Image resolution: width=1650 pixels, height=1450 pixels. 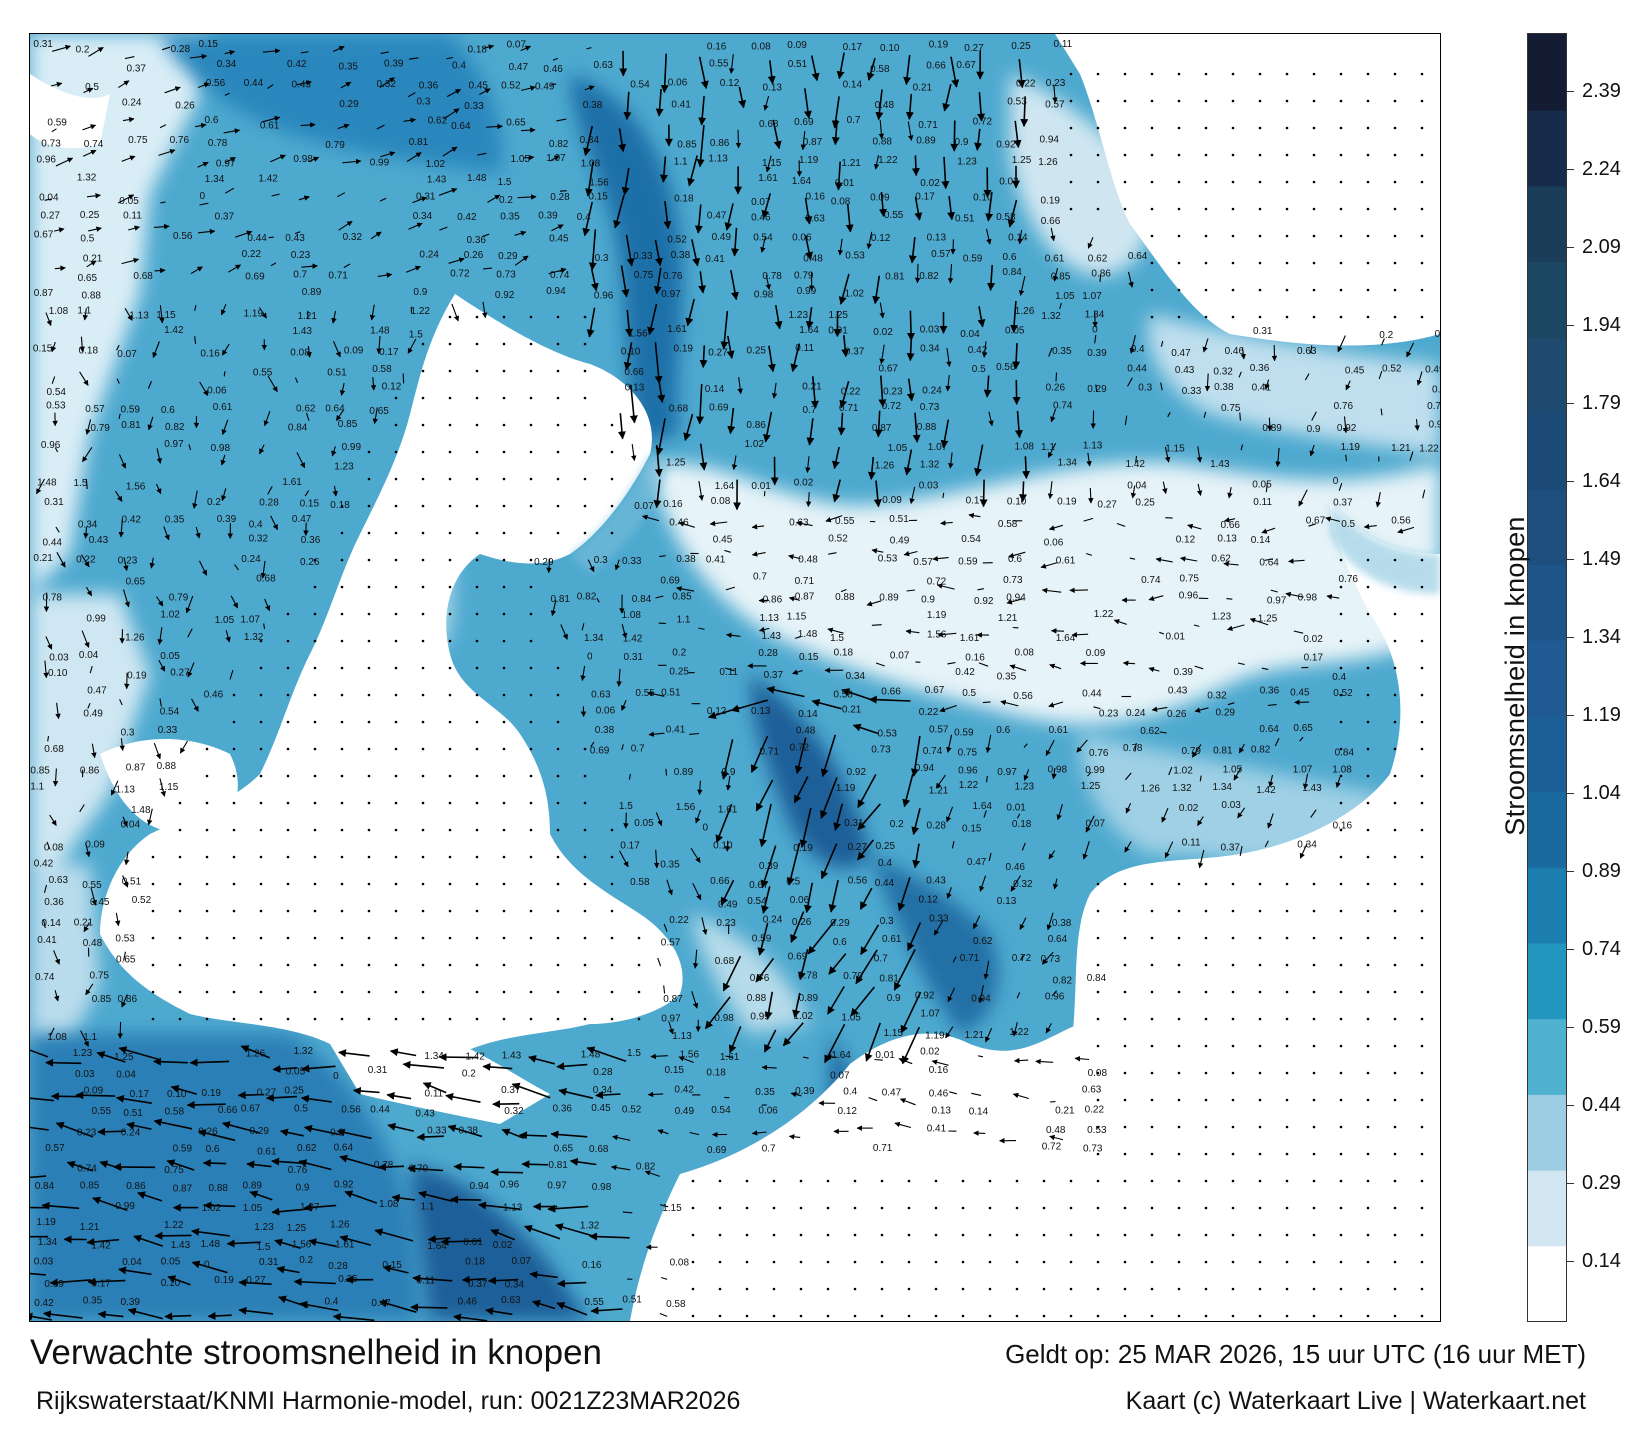 I want to click on speed-label: 0.34, so click(x=423, y=216).